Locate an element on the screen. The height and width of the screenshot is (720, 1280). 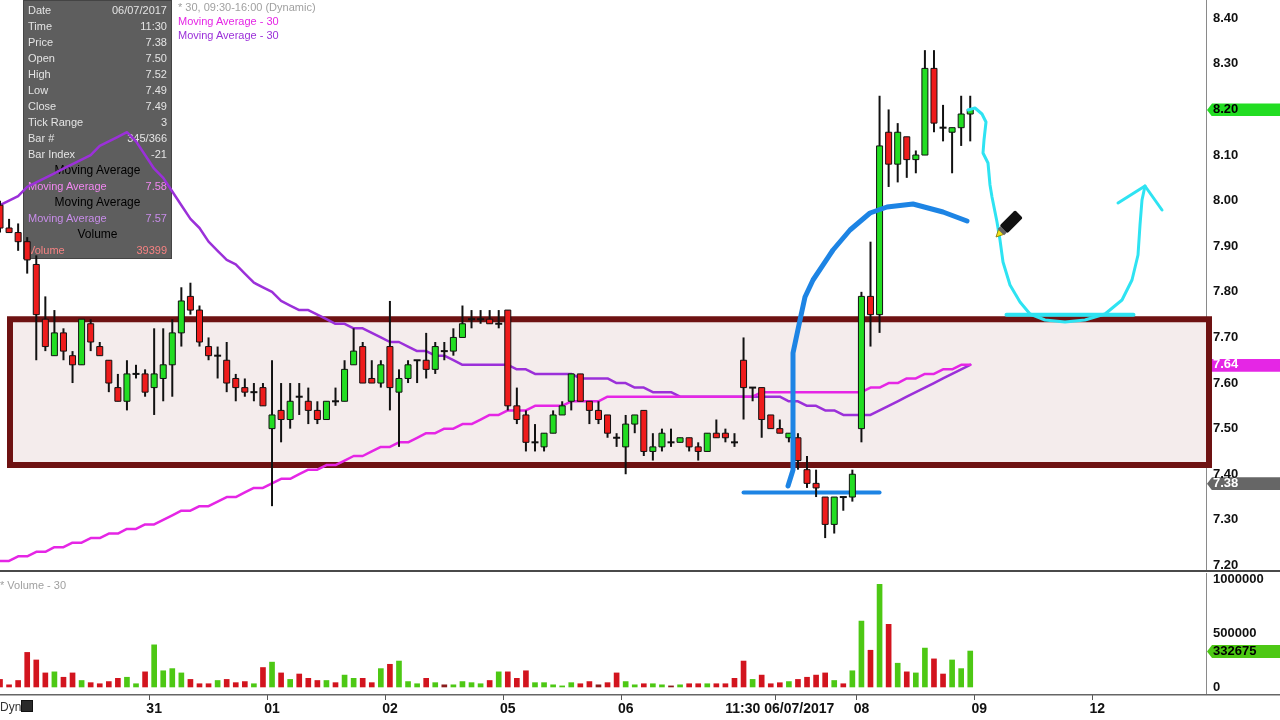
annotation: High is located at coordinates (39, 74).